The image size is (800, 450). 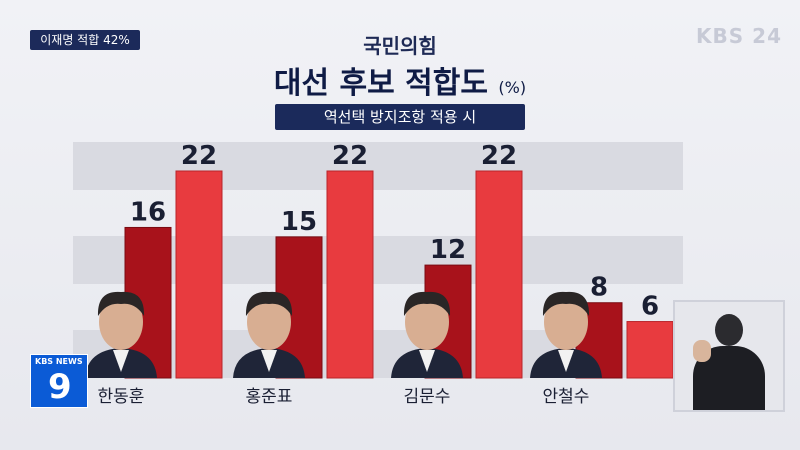 What do you see at coordinates (512, 87) in the screenshot?
I see `chart-unit: (%)` at bounding box center [512, 87].